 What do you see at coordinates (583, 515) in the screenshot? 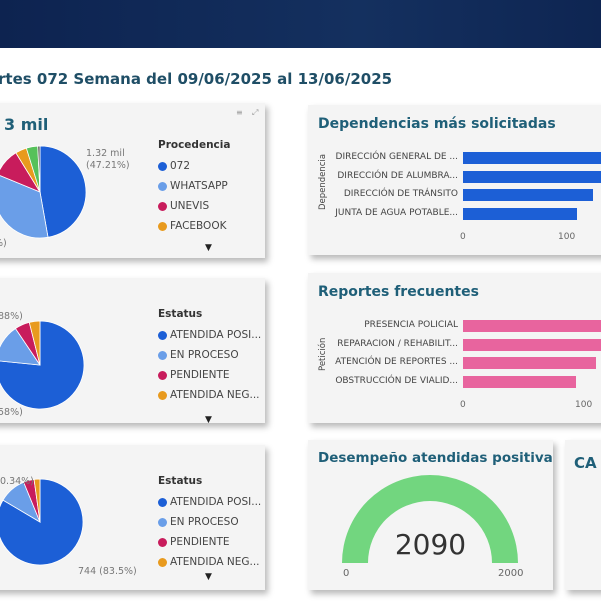
I see `ca-card: CA` at bounding box center [583, 515].